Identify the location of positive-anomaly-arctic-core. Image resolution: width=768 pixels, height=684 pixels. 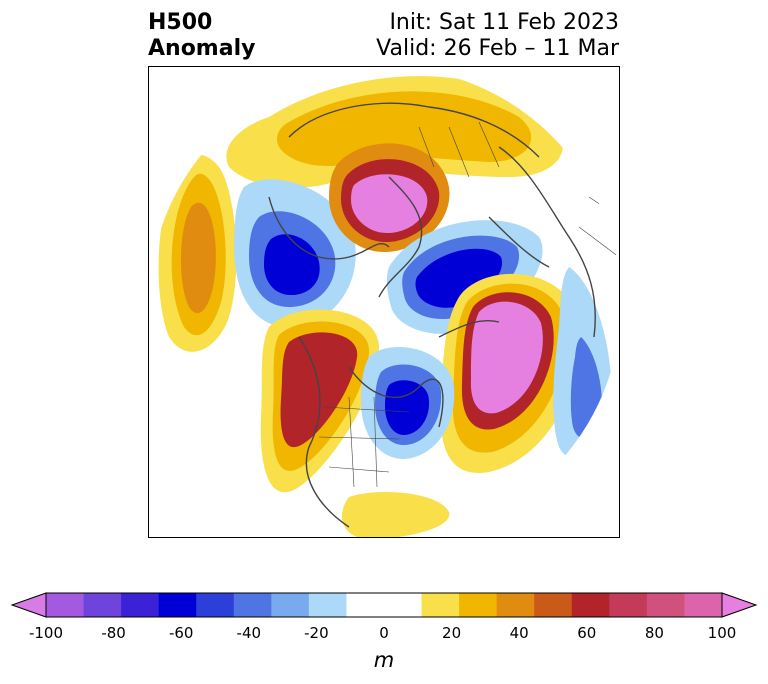
(389, 203).